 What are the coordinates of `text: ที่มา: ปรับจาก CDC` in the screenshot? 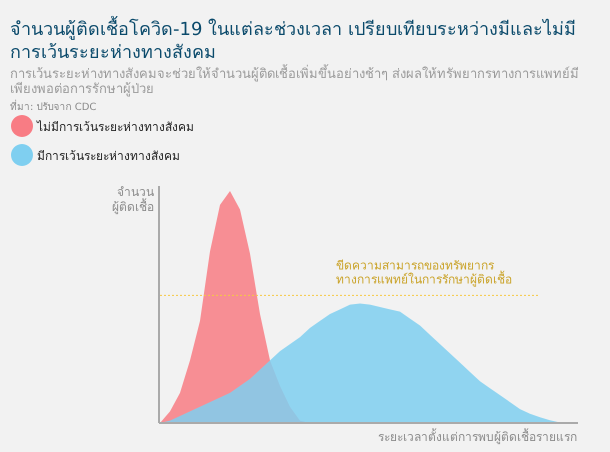 It's located at (54, 106).